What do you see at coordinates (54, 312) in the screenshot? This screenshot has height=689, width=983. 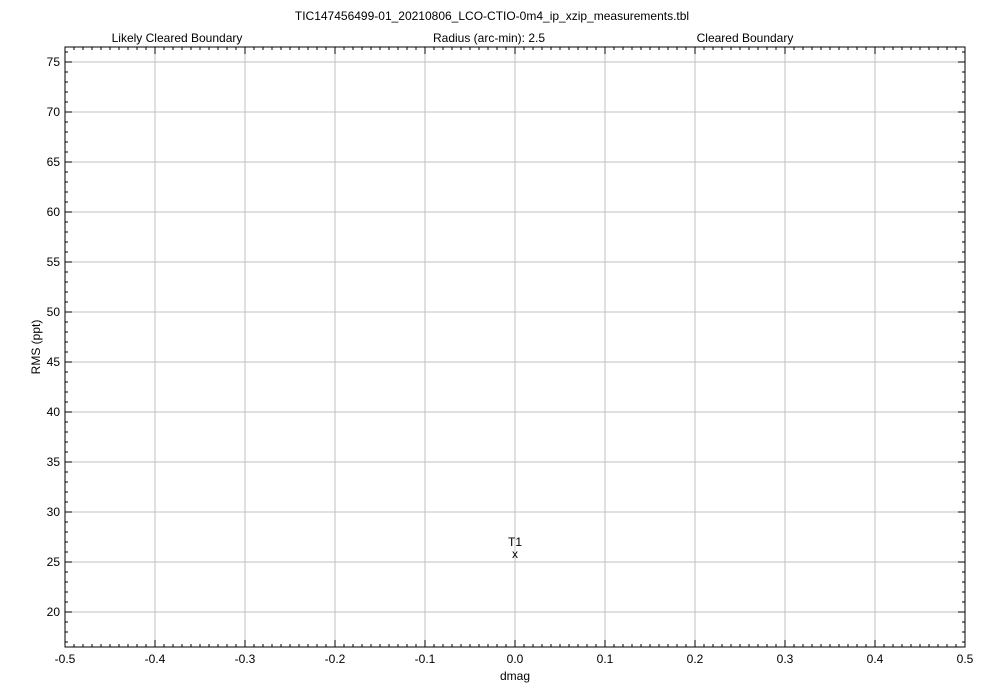 I see `y-tick-label: 50` at bounding box center [54, 312].